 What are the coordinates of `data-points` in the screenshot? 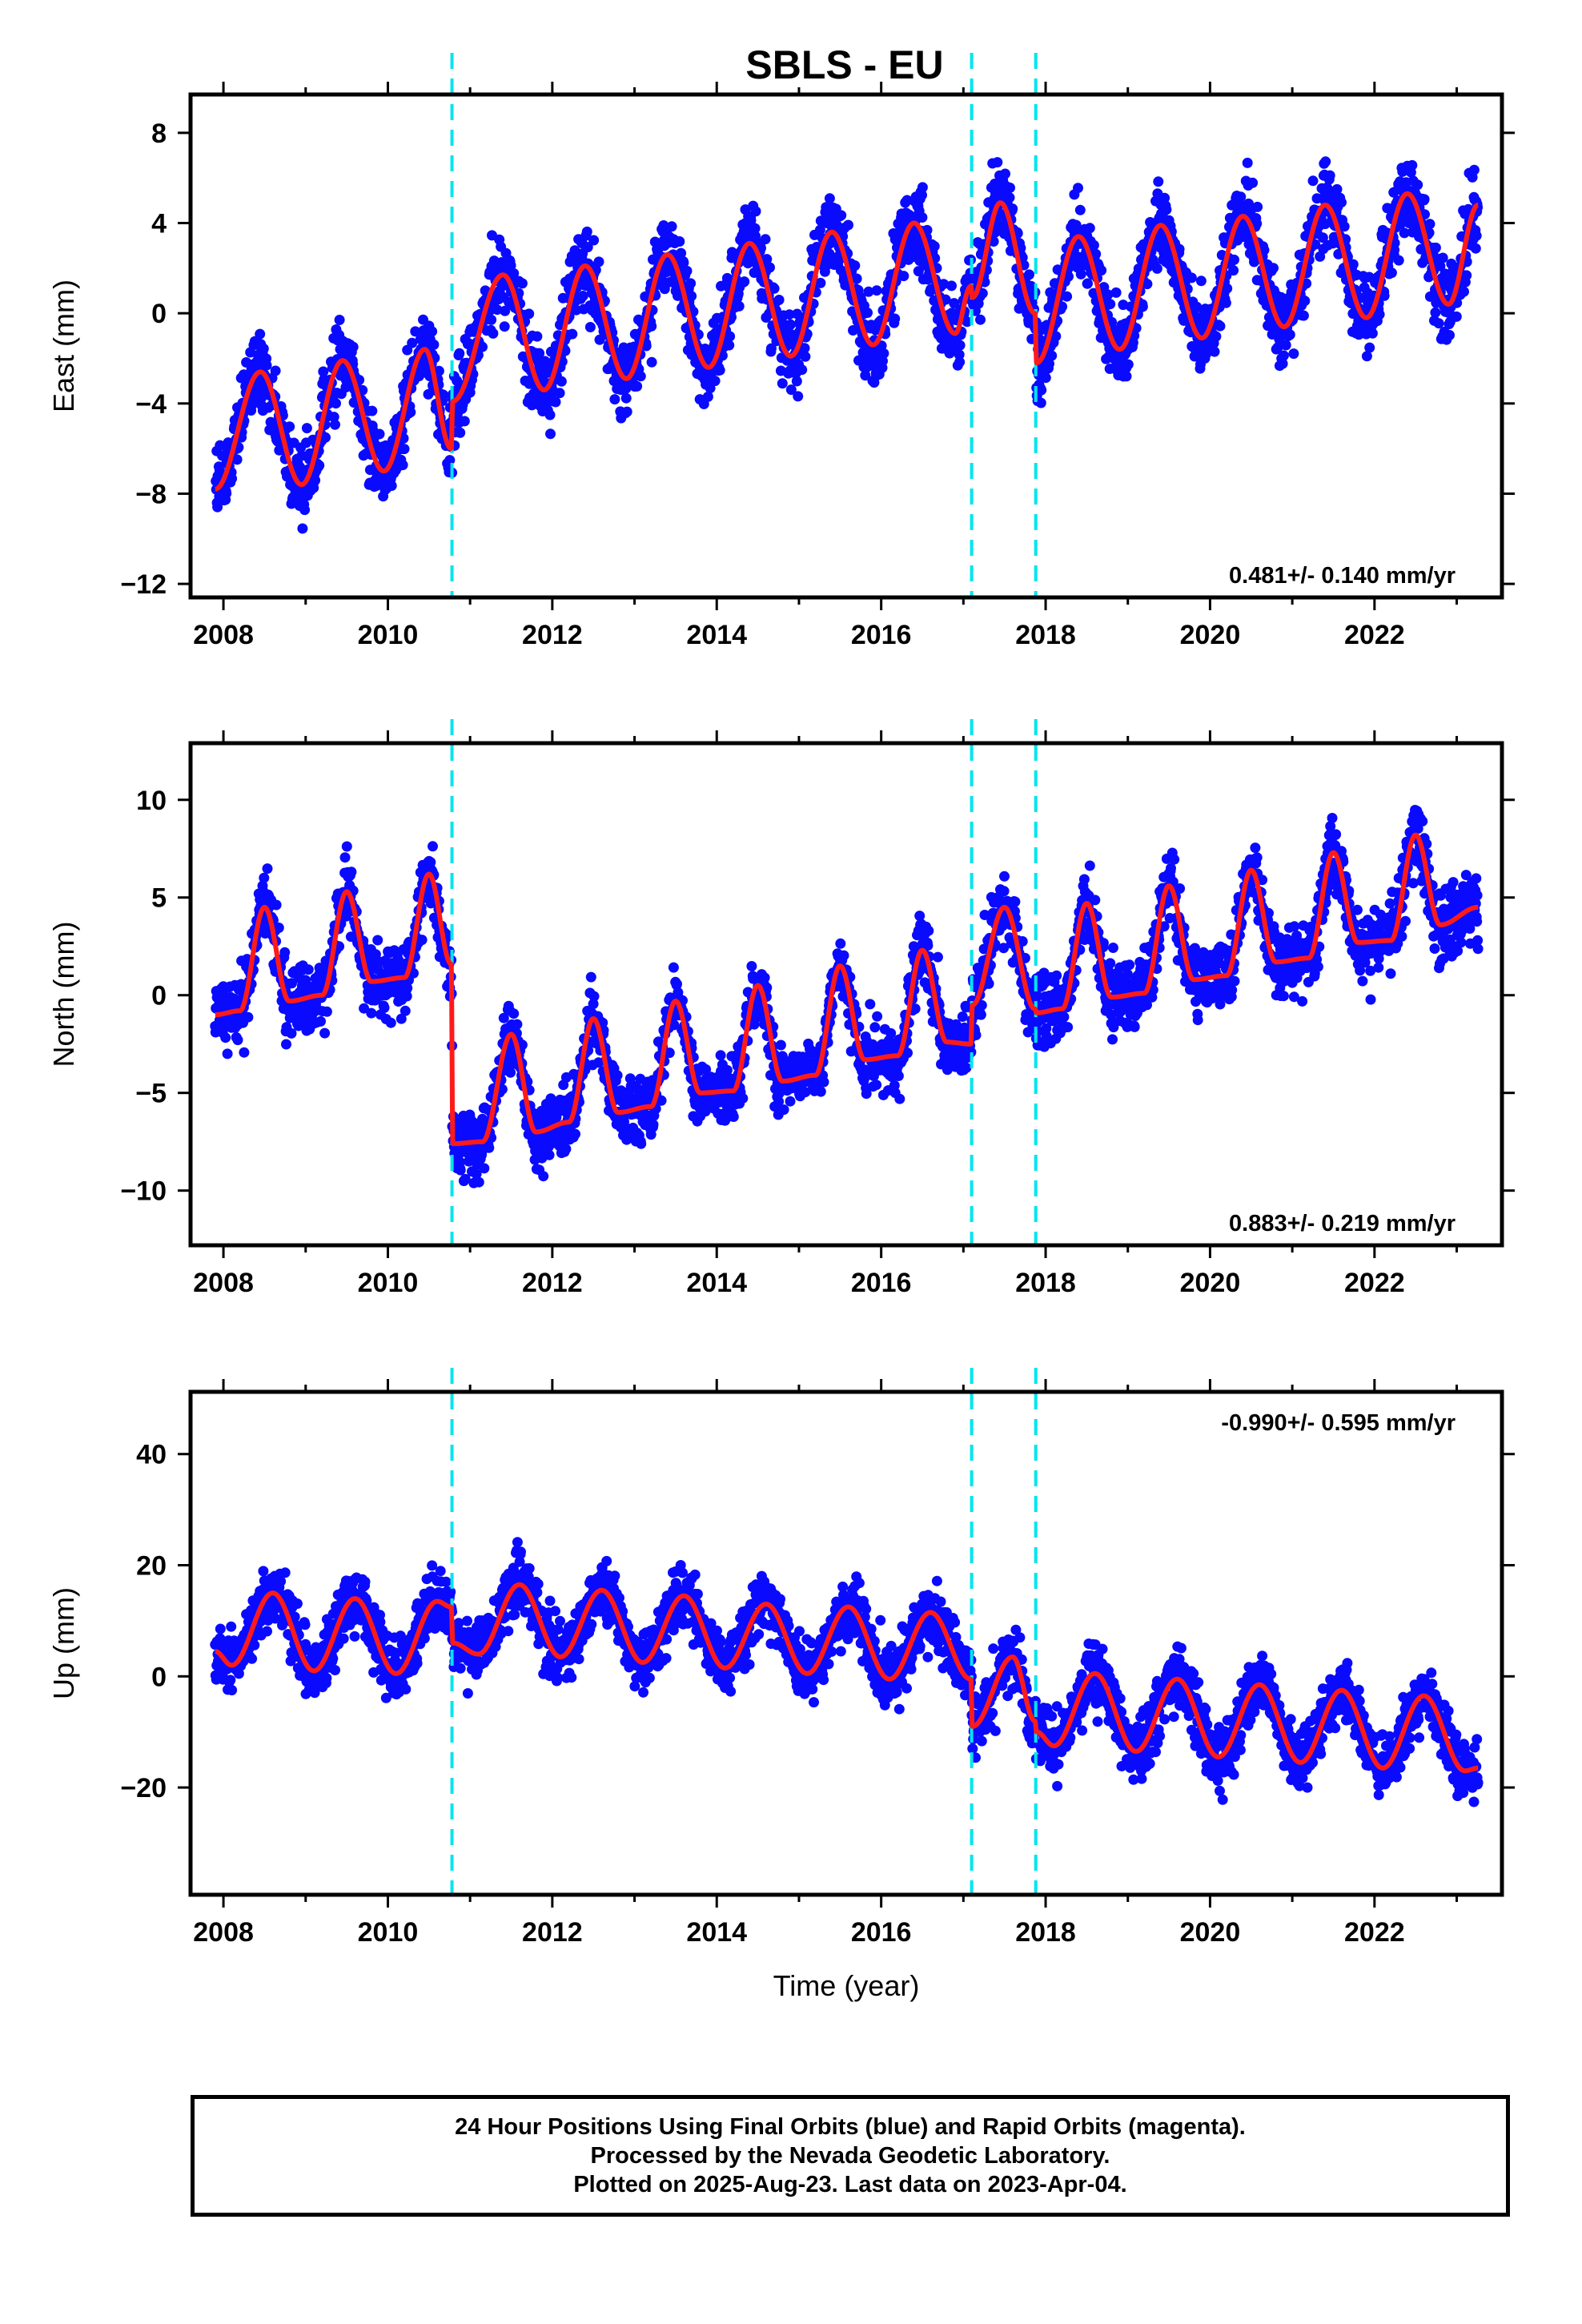 It's located at (847, 996).